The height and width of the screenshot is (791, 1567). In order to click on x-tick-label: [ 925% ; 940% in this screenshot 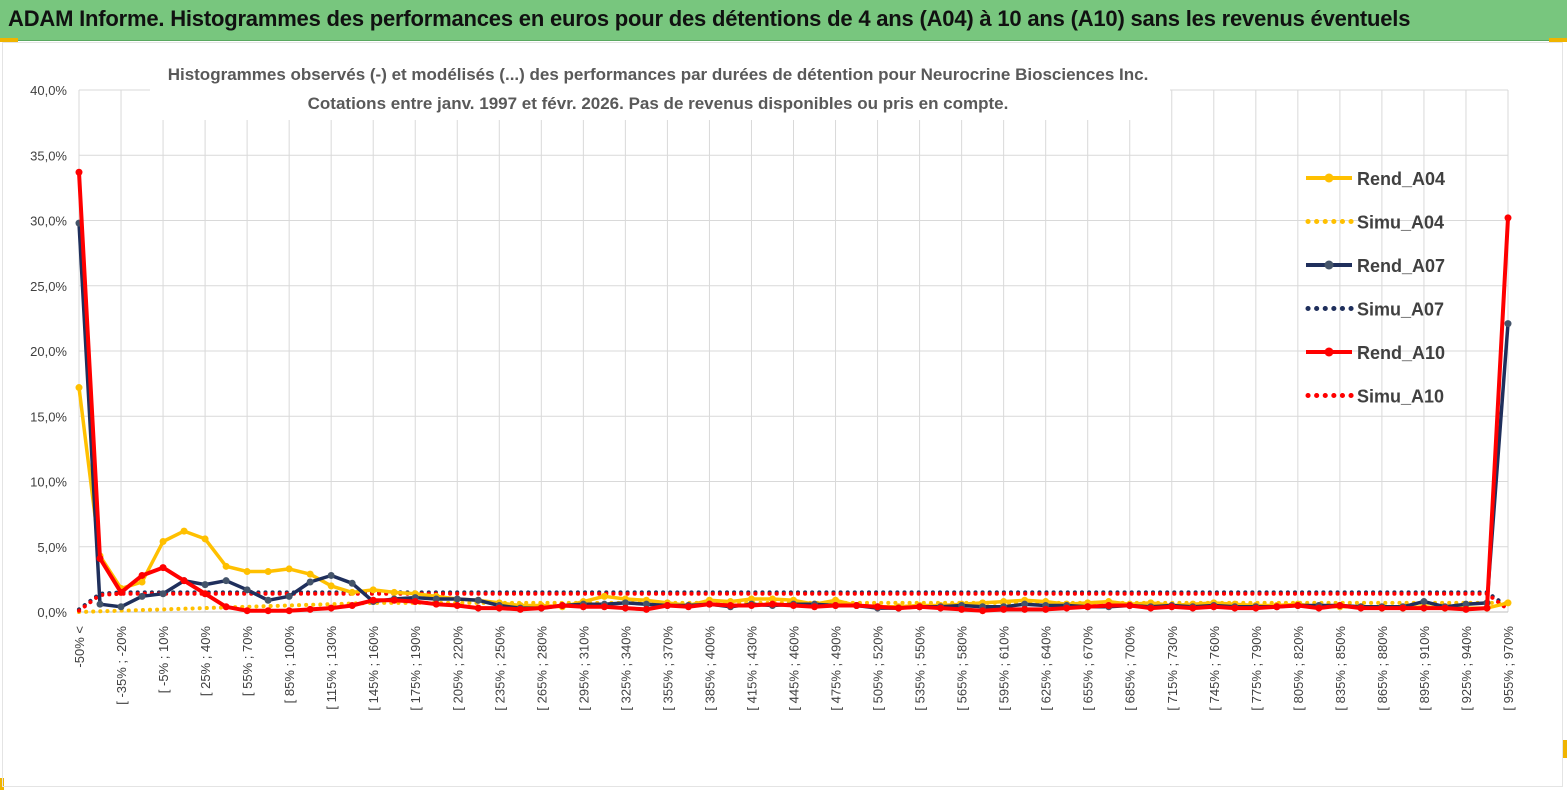, I will do `click(1466, 668)`.